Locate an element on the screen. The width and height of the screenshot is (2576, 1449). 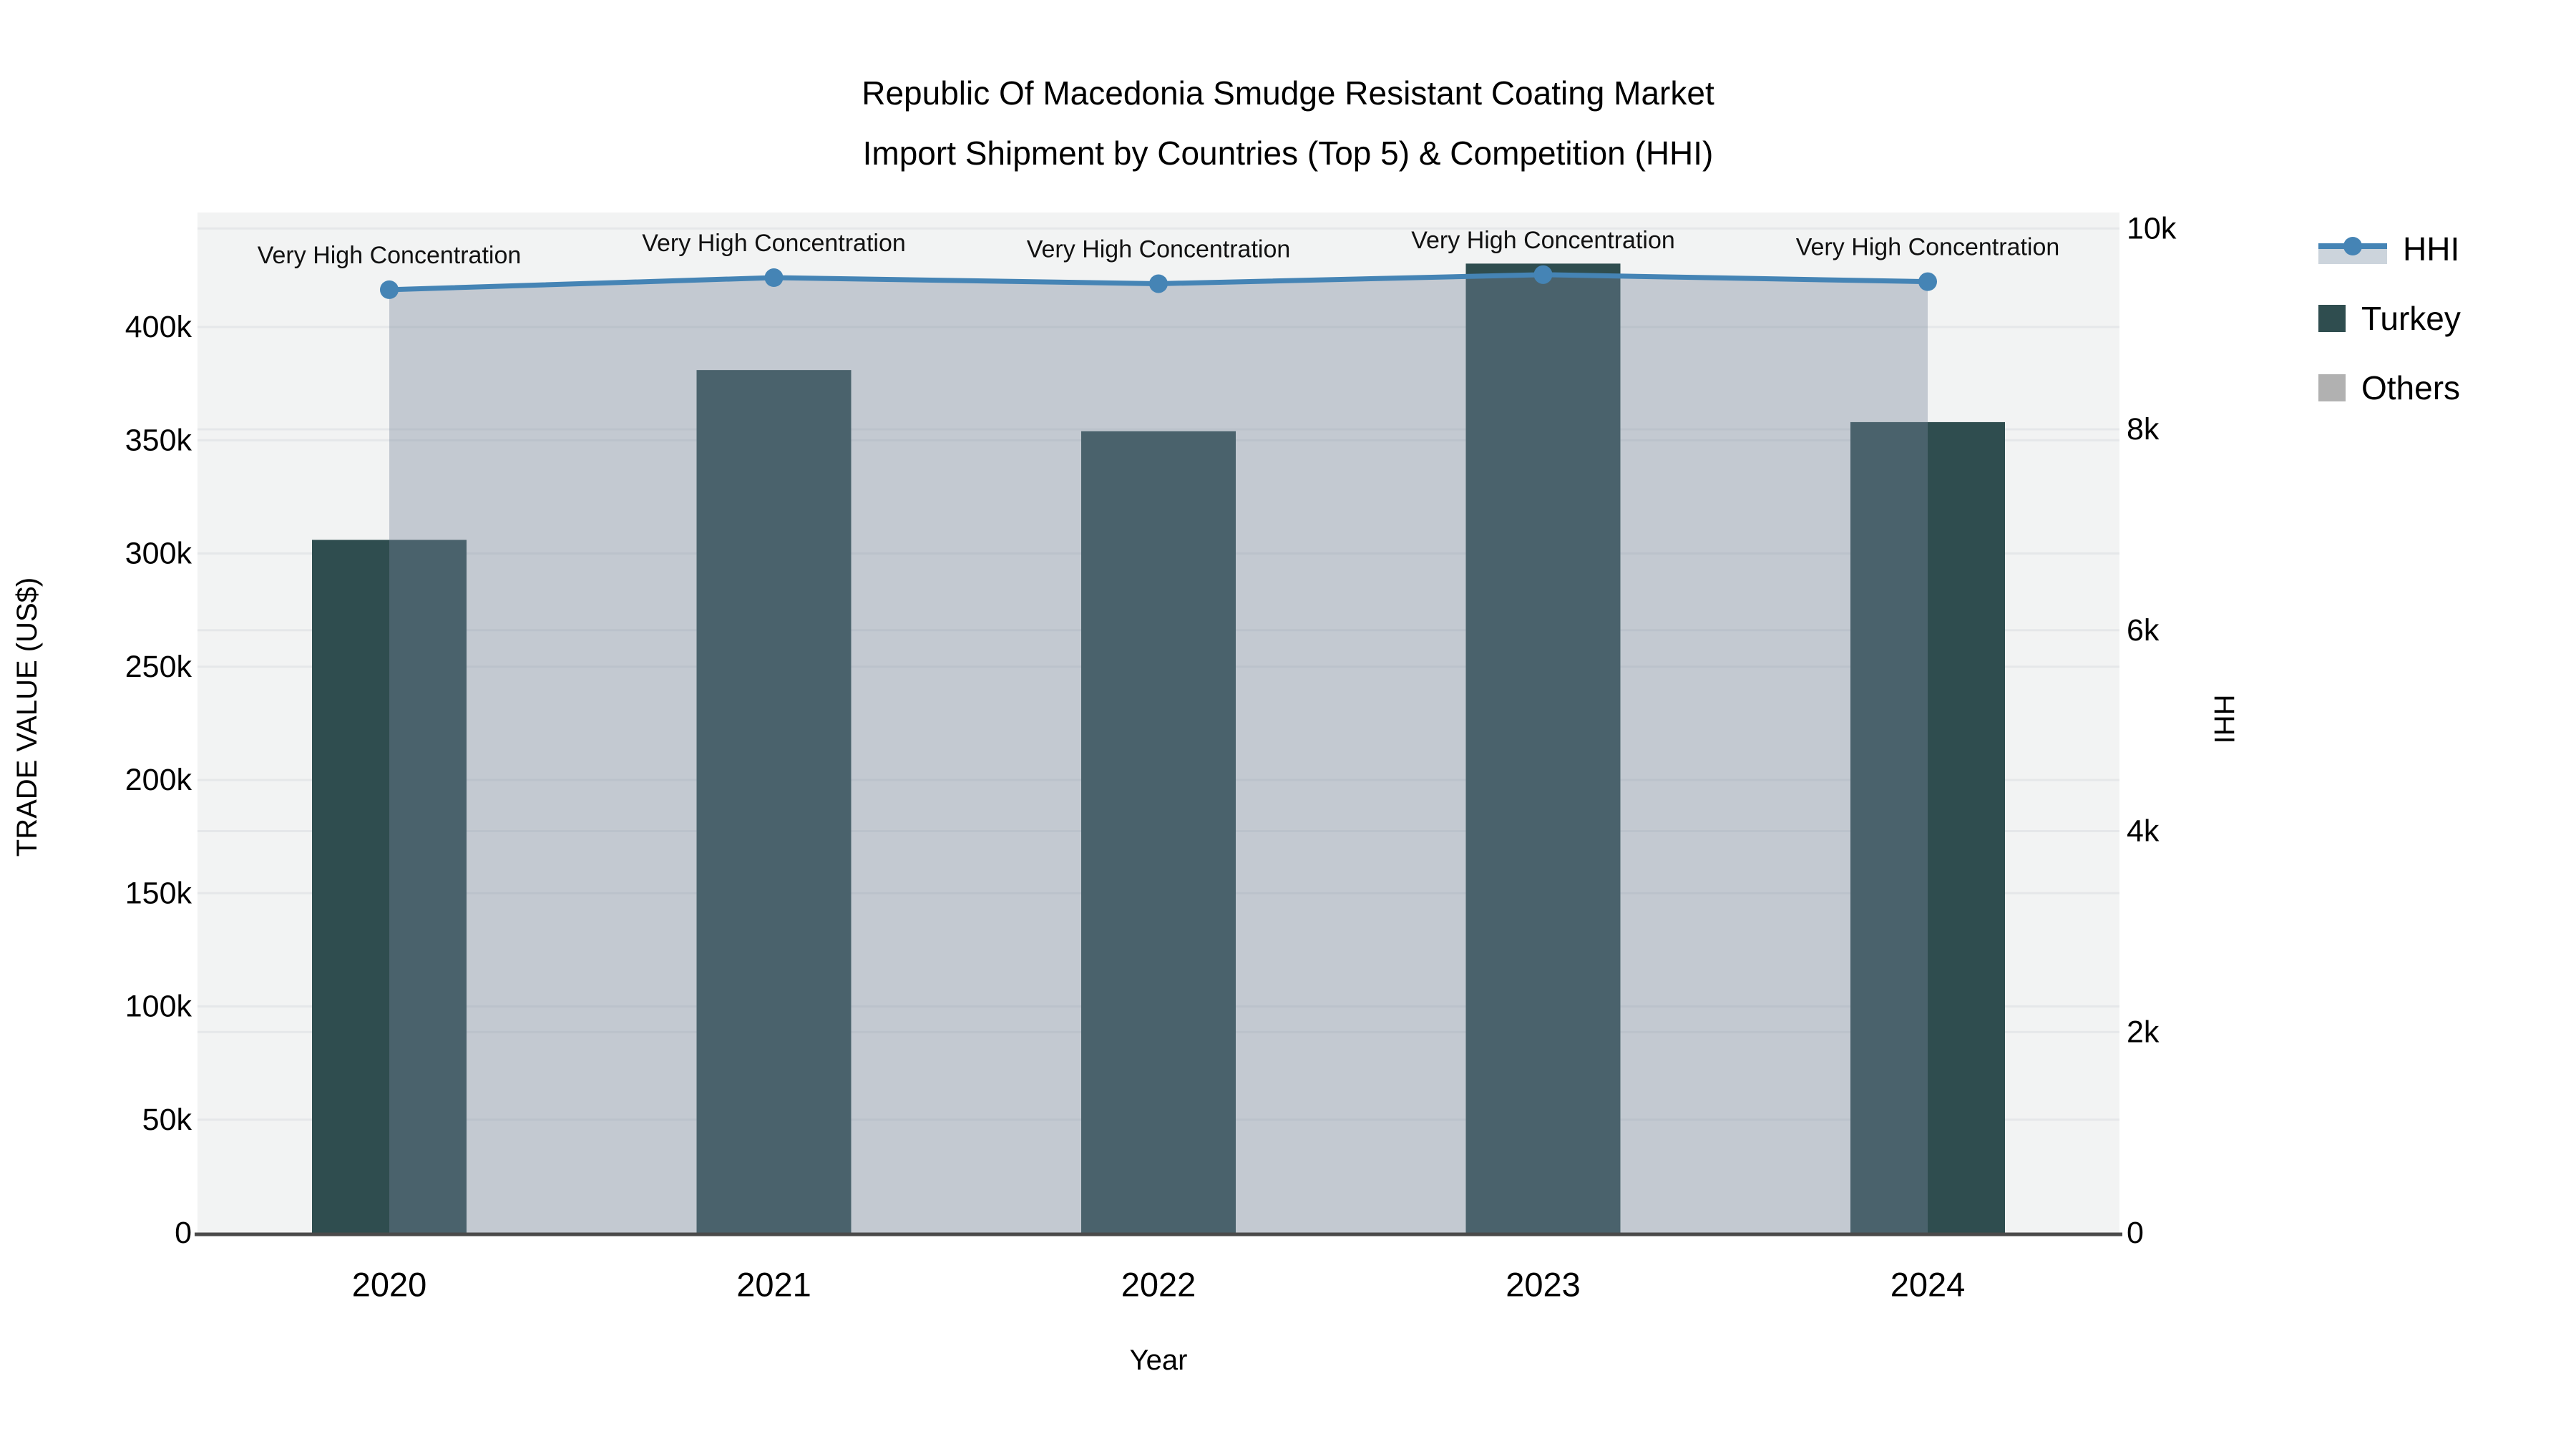
right-tick-label-8k: 8k is located at coordinates (2143, 429).